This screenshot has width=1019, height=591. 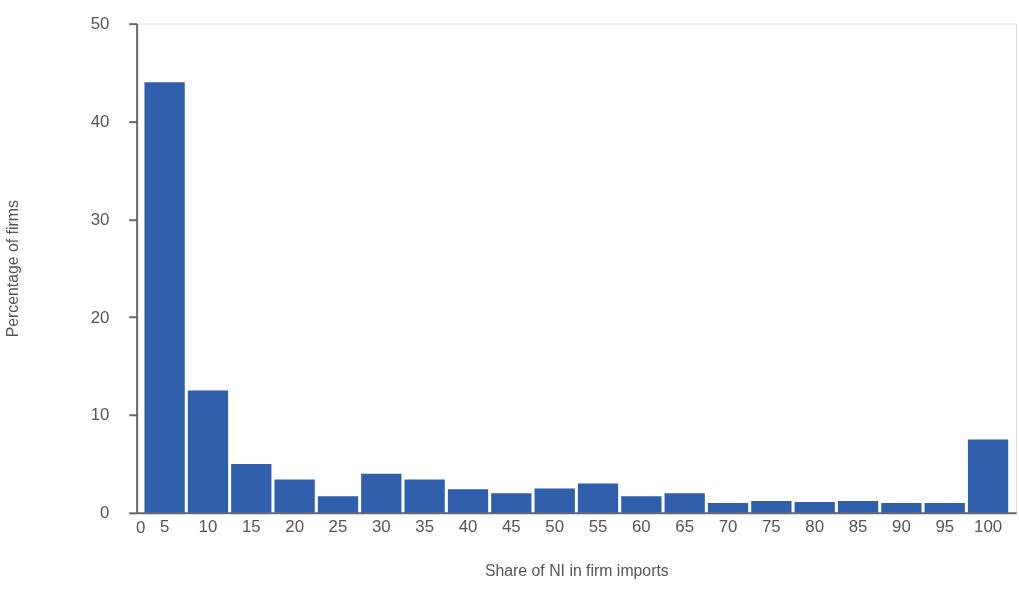 What do you see at coordinates (901, 527) in the screenshot?
I see `x-tick-label: 90` at bounding box center [901, 527].